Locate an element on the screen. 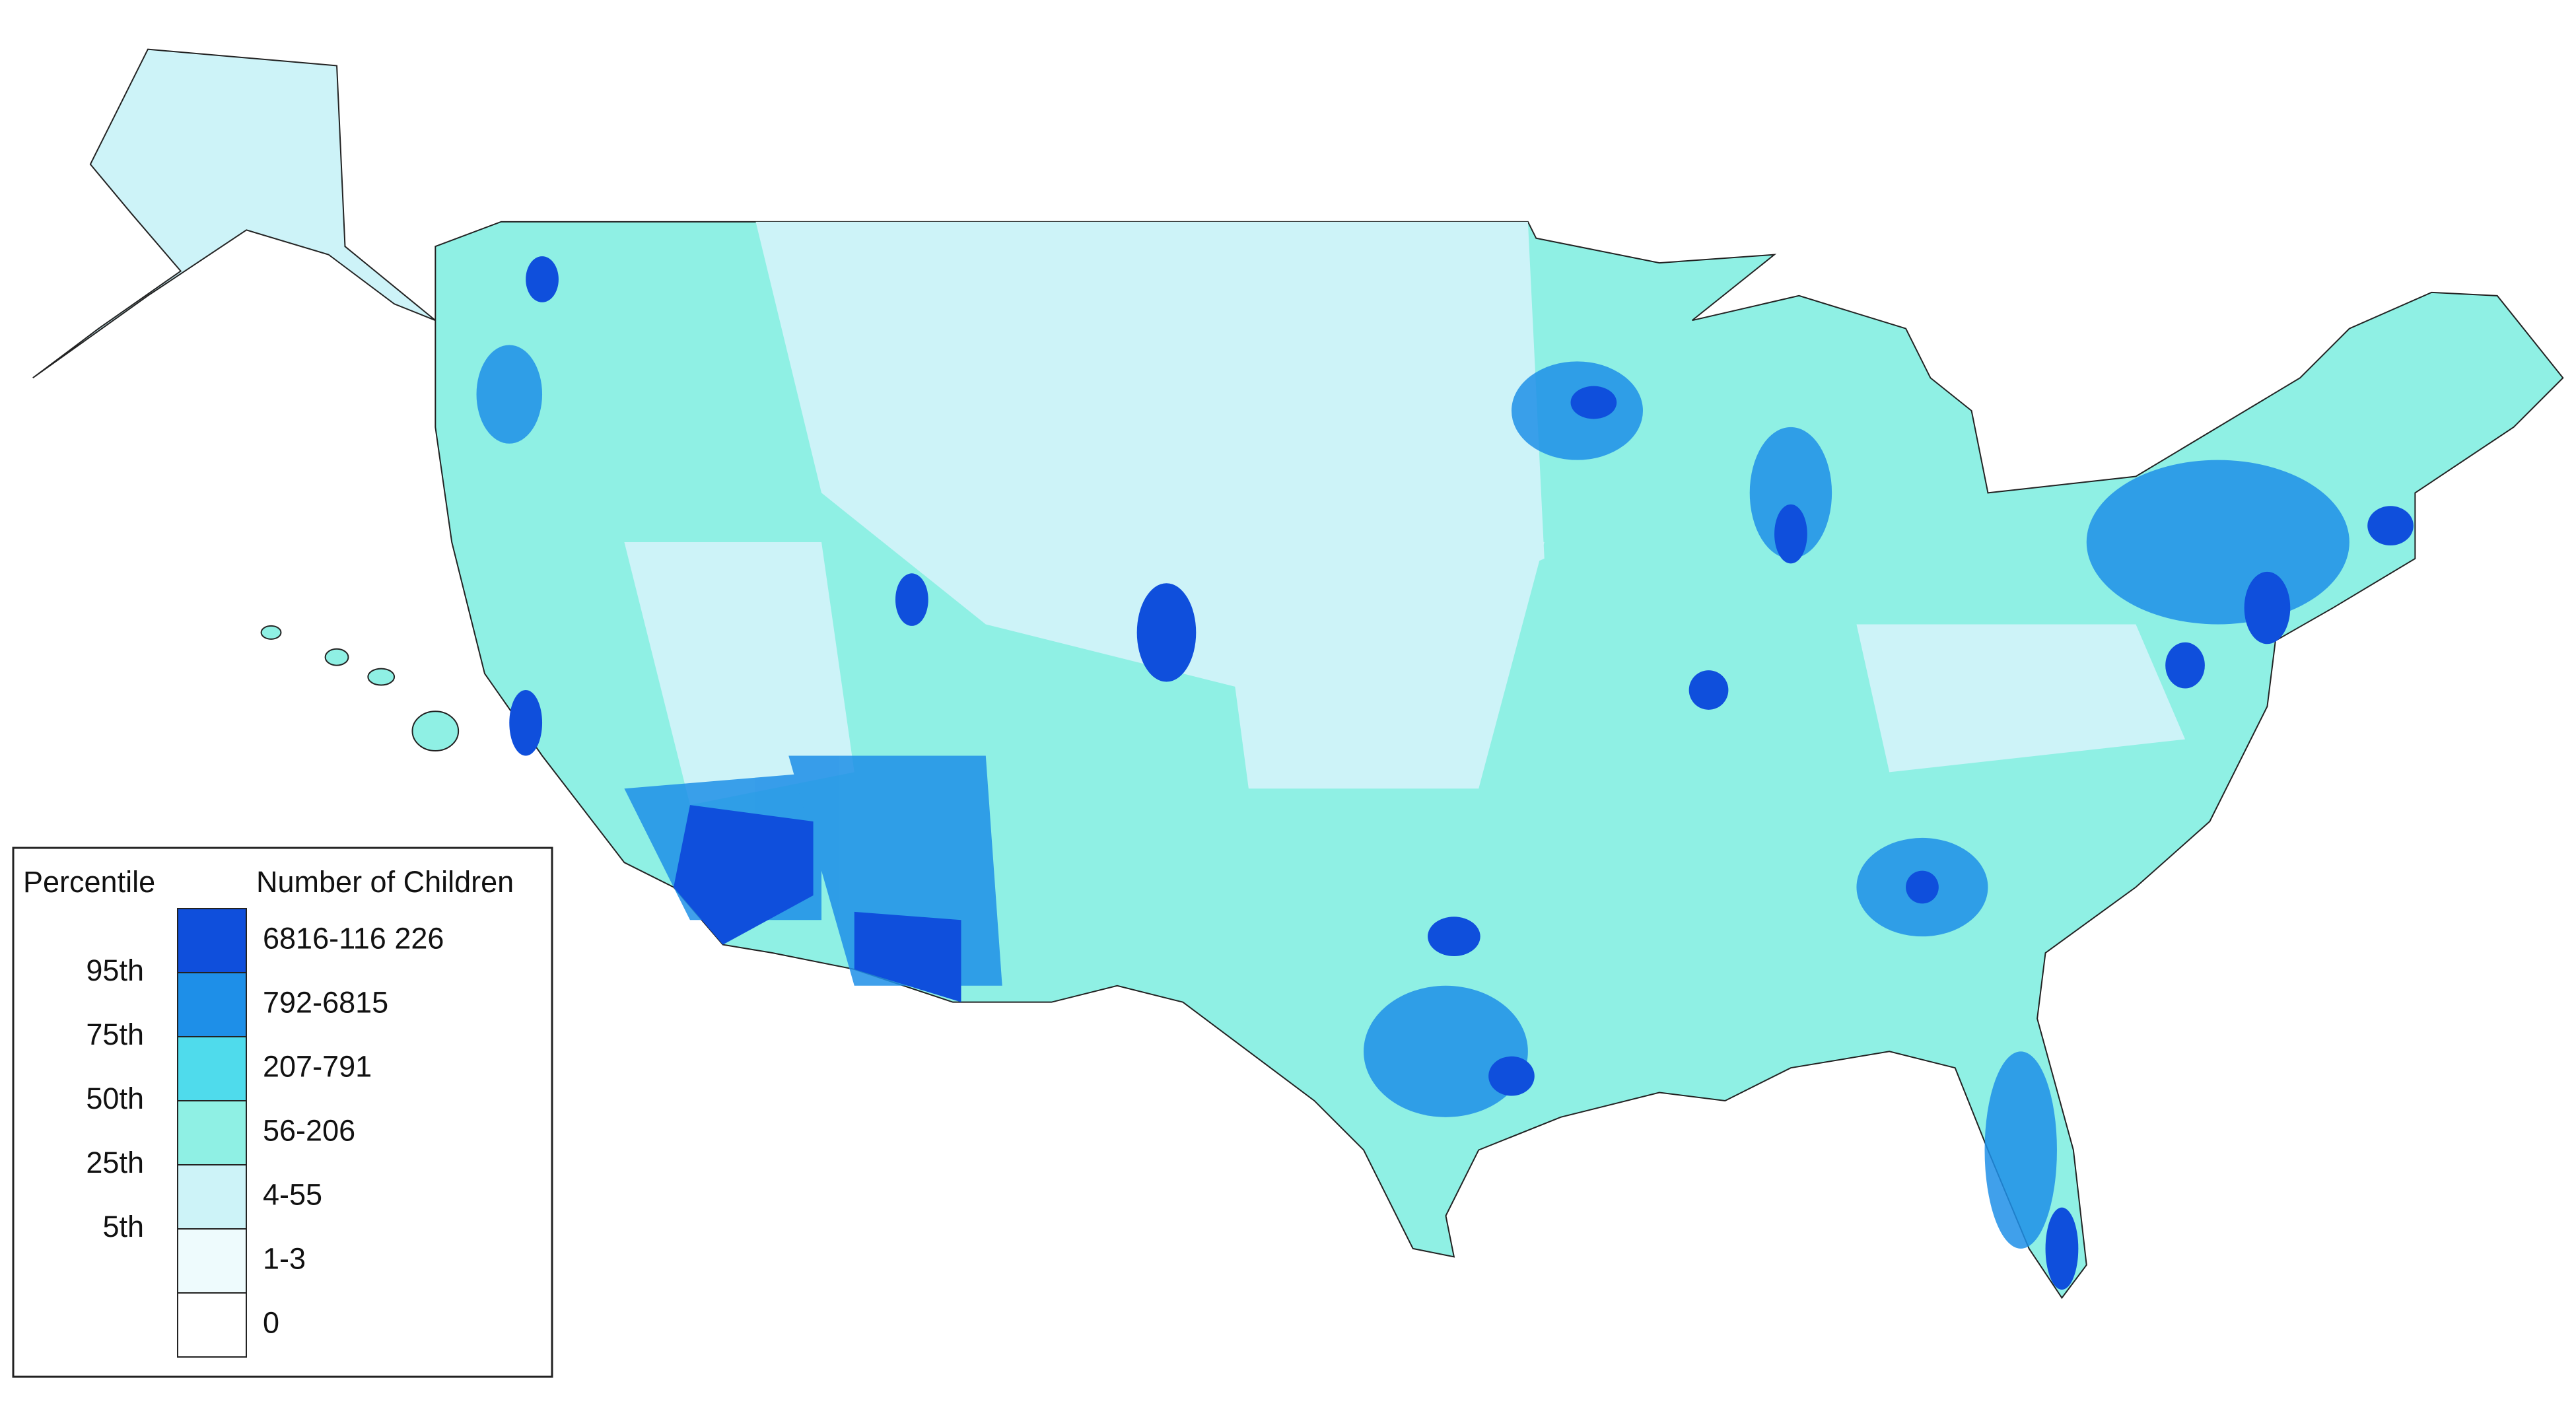 Image resolution: width=2576 pixels, height=1423 pixels. legend-label: 56-206 is located at coordinates (309, 1130).